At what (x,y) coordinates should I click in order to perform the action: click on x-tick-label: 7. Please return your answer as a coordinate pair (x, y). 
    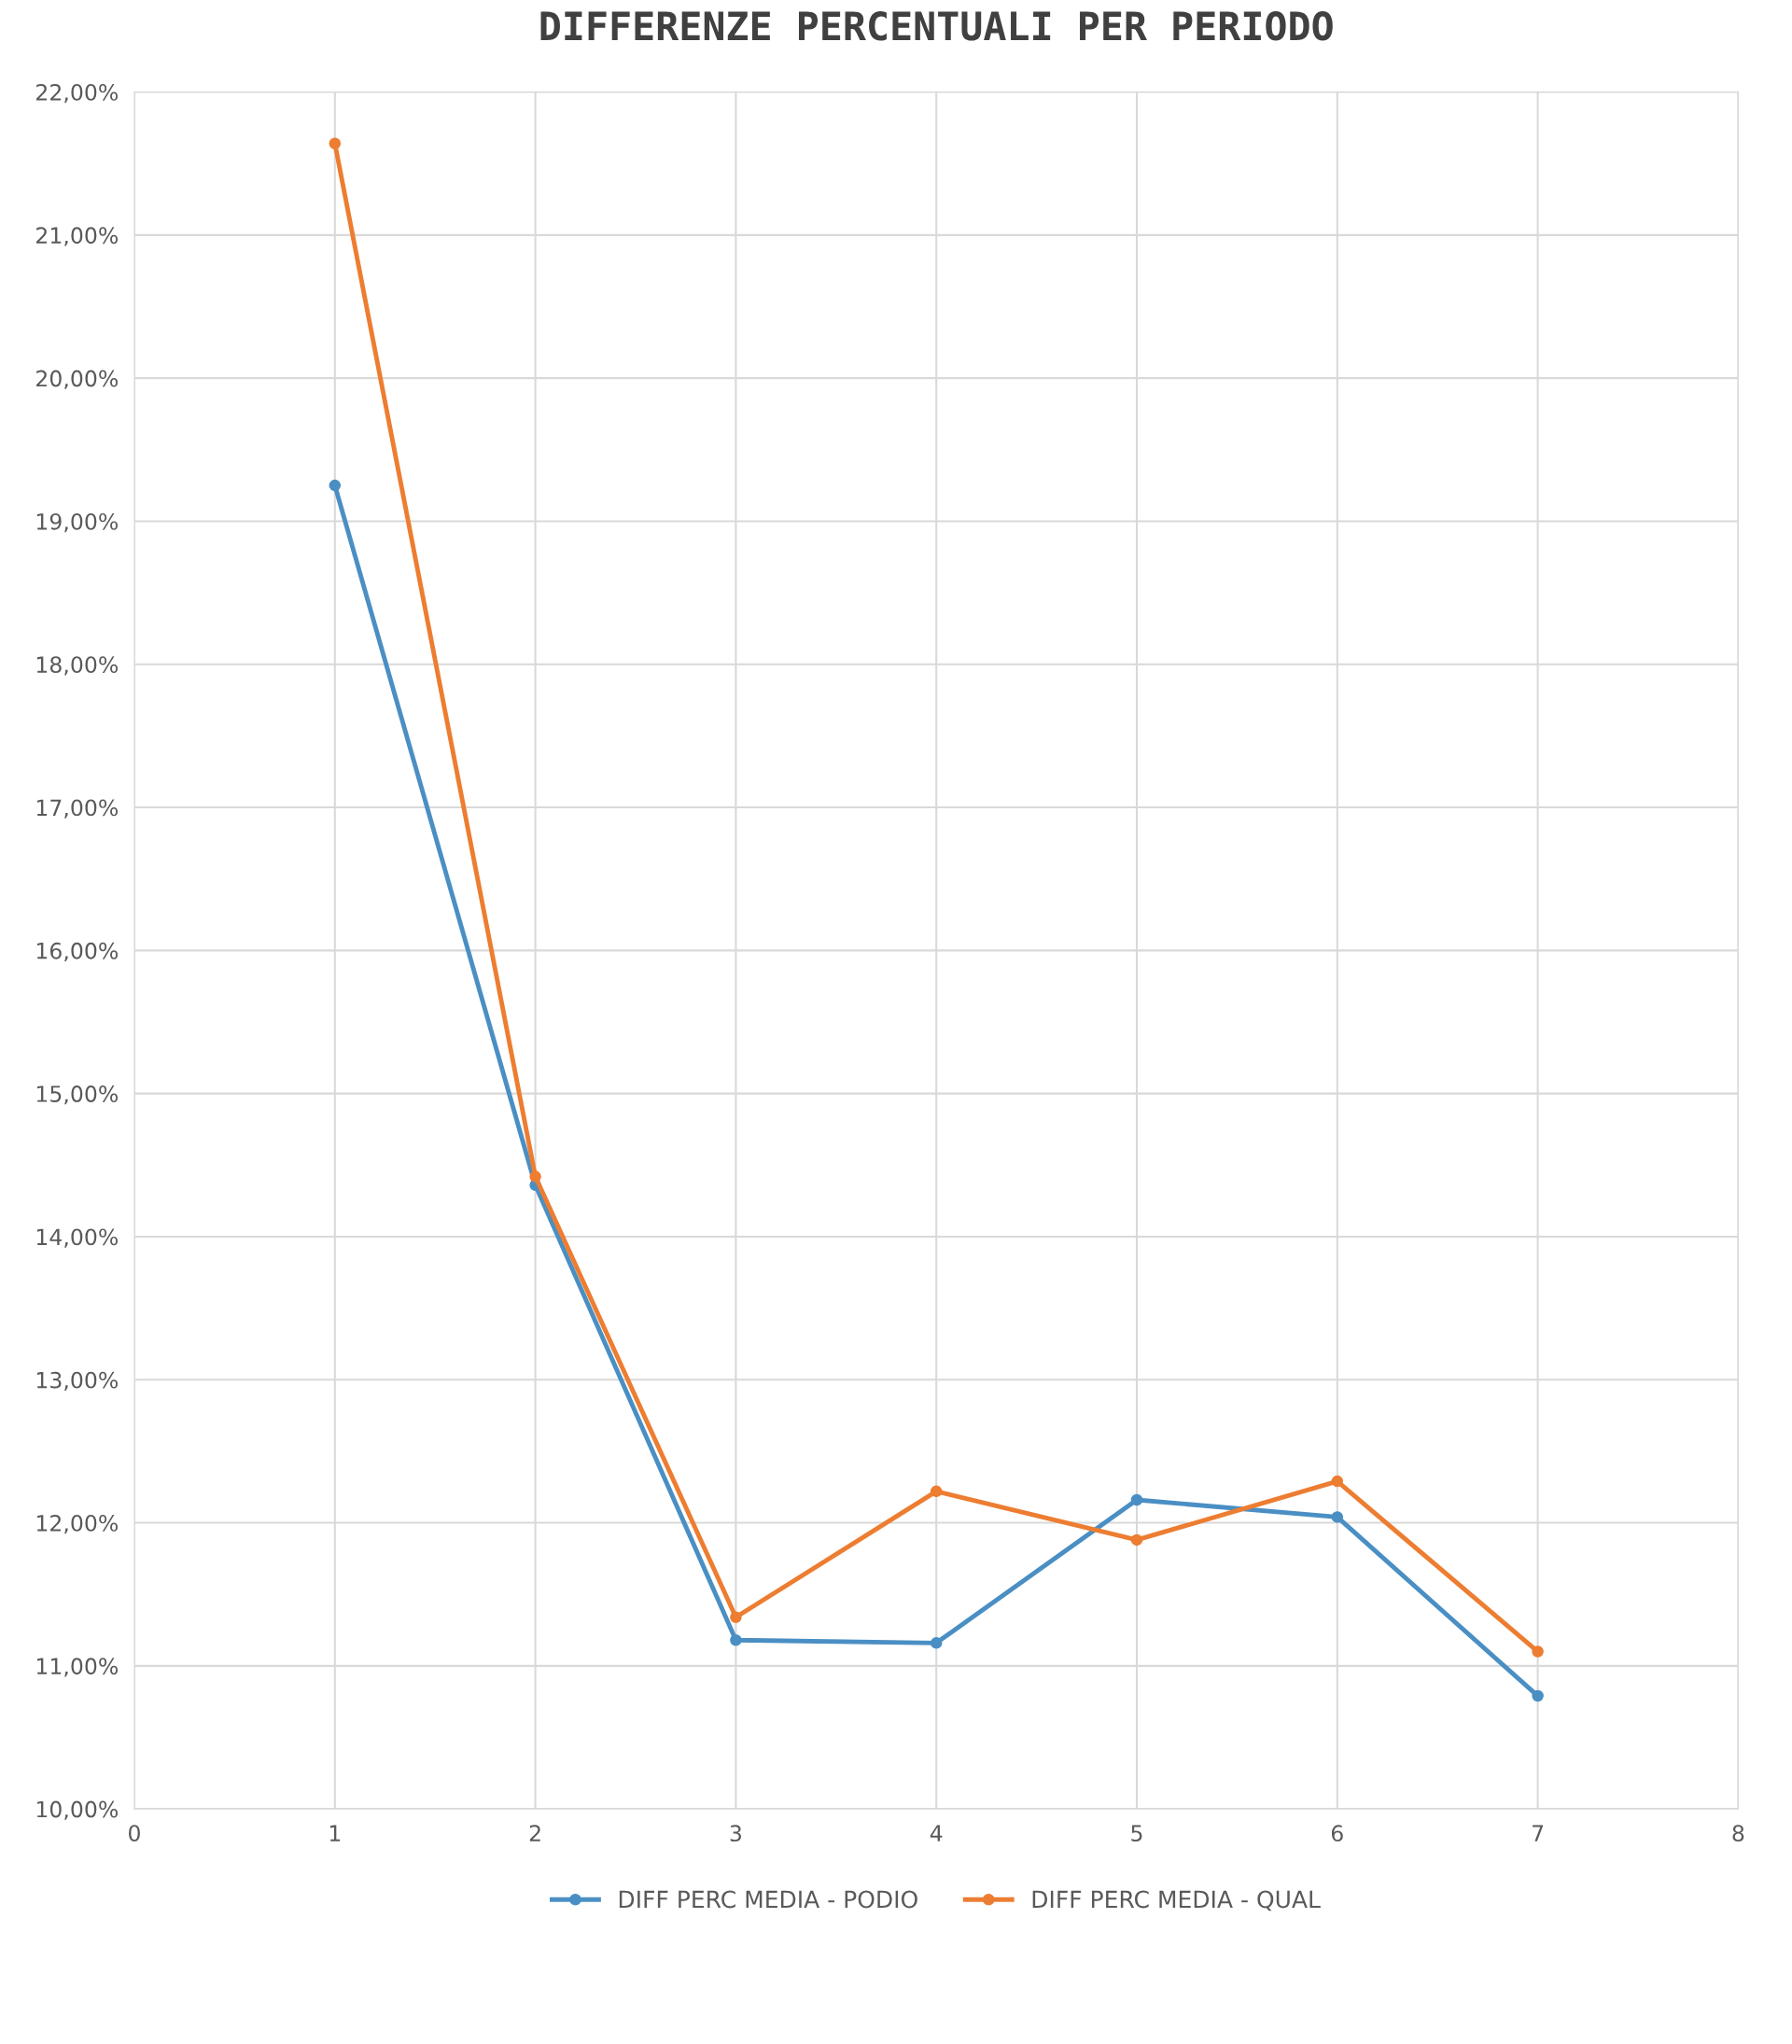
    Looking at the image, I should click on (1538, 1833).